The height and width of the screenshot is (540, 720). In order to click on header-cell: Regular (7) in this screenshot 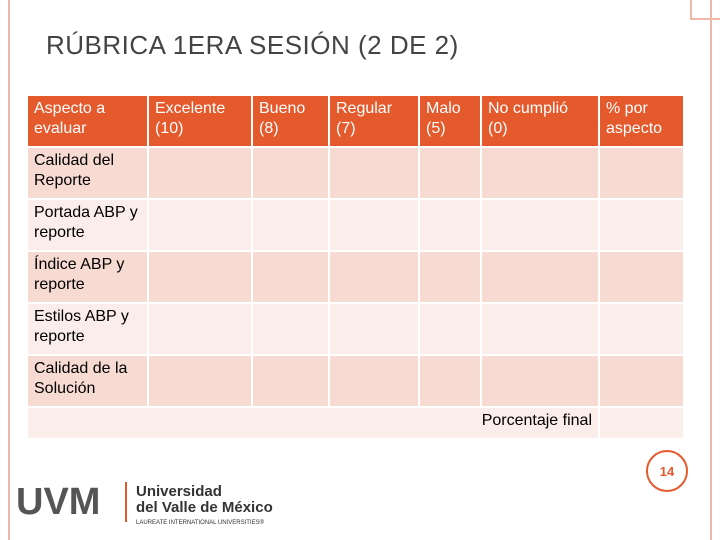, I will do `click(374, 121)`.